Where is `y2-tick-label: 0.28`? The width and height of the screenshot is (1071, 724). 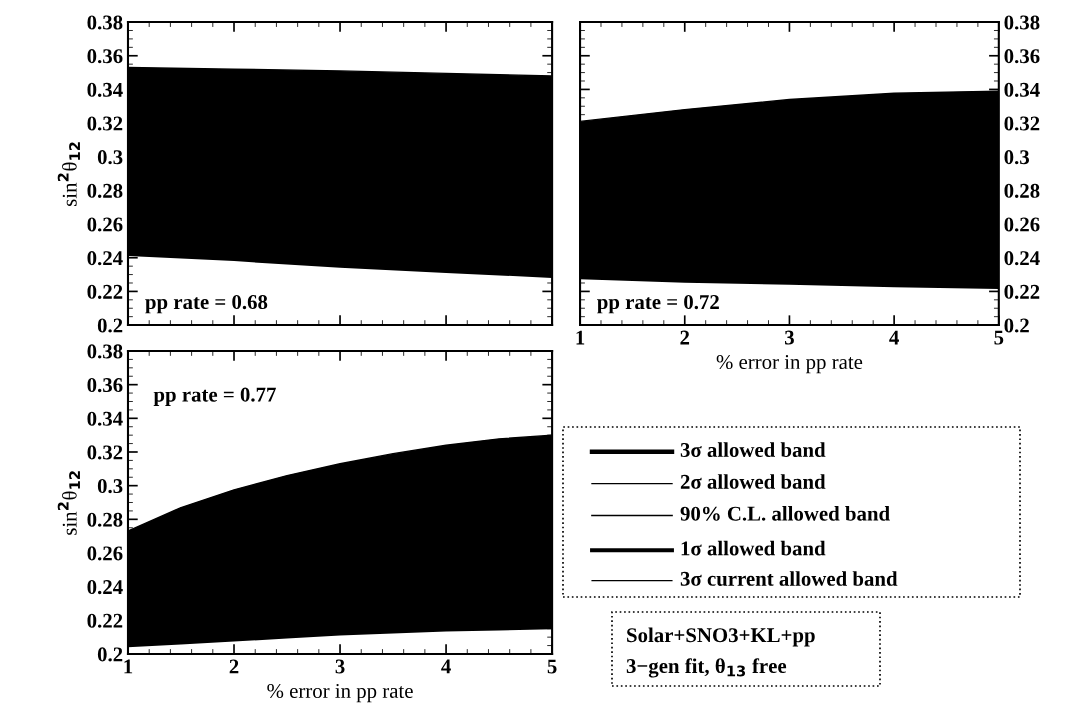 y2-tick-label: 0.28 is located at coordinates (1022, 190).